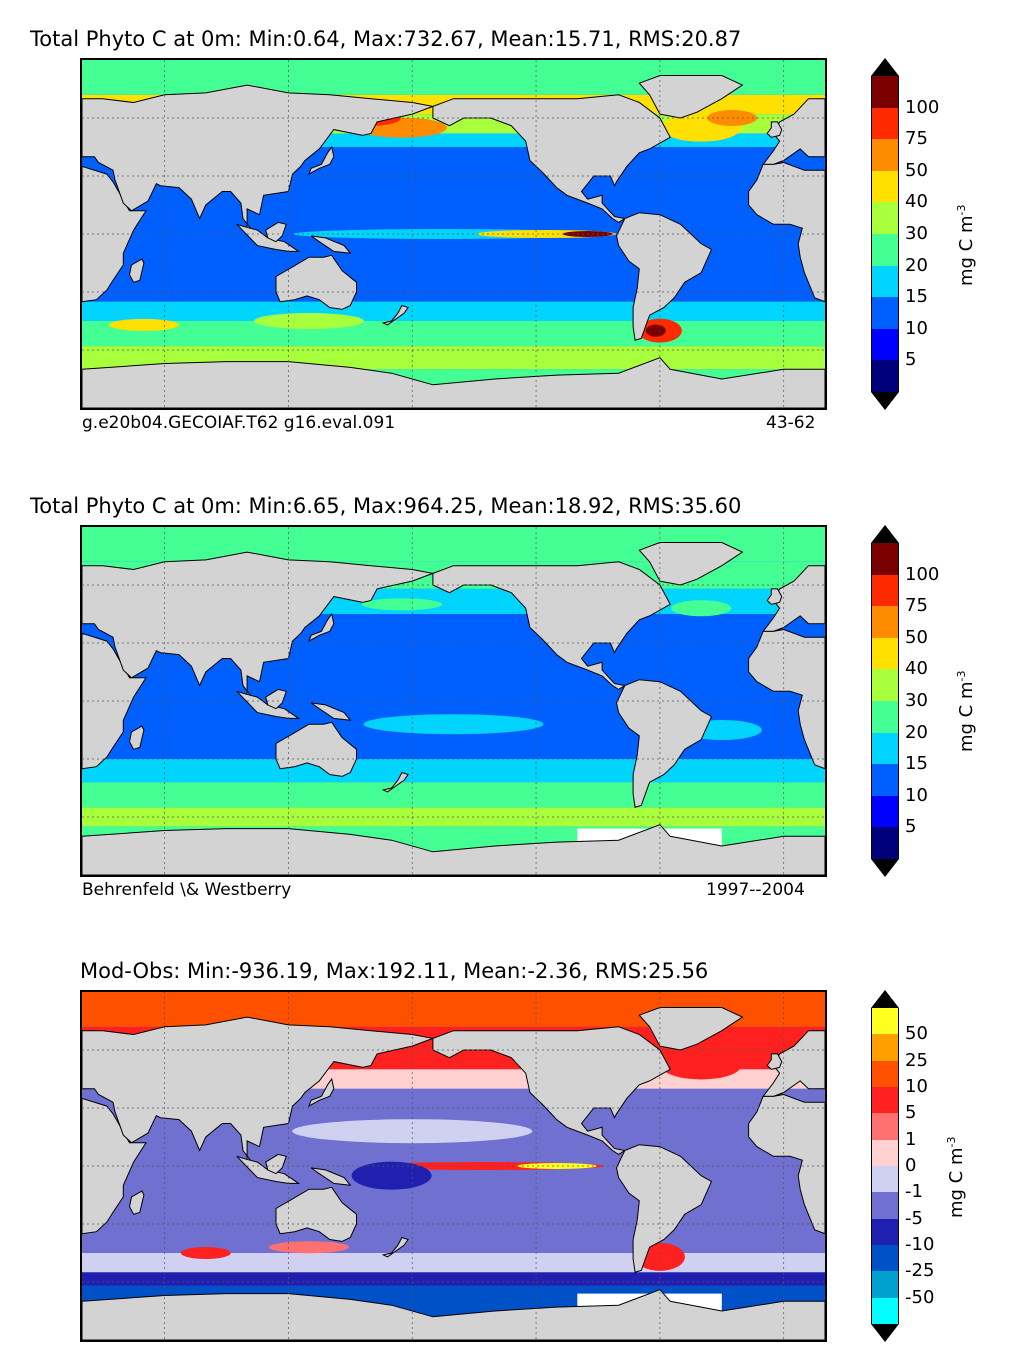 The image size is (1011, 1372). Describe the element at coordinates (902, 1166) in the screenshot. I see `panel-3-colorbar: 50 25 10 5 1 0 -1 -5 -10 -25 -50` at that location.